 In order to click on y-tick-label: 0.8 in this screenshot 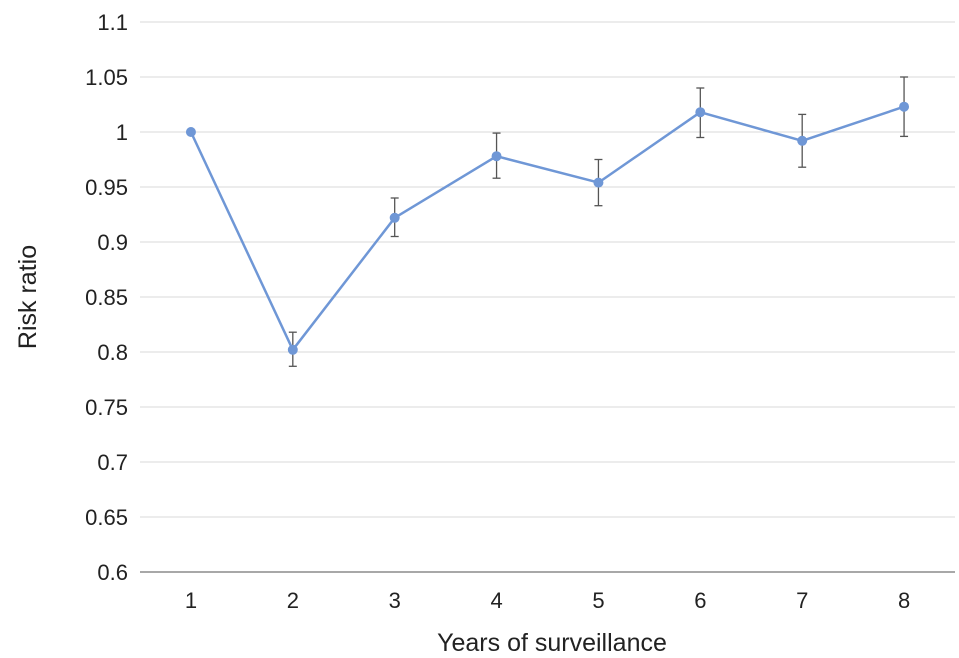, I will do `click(112, 352)`.